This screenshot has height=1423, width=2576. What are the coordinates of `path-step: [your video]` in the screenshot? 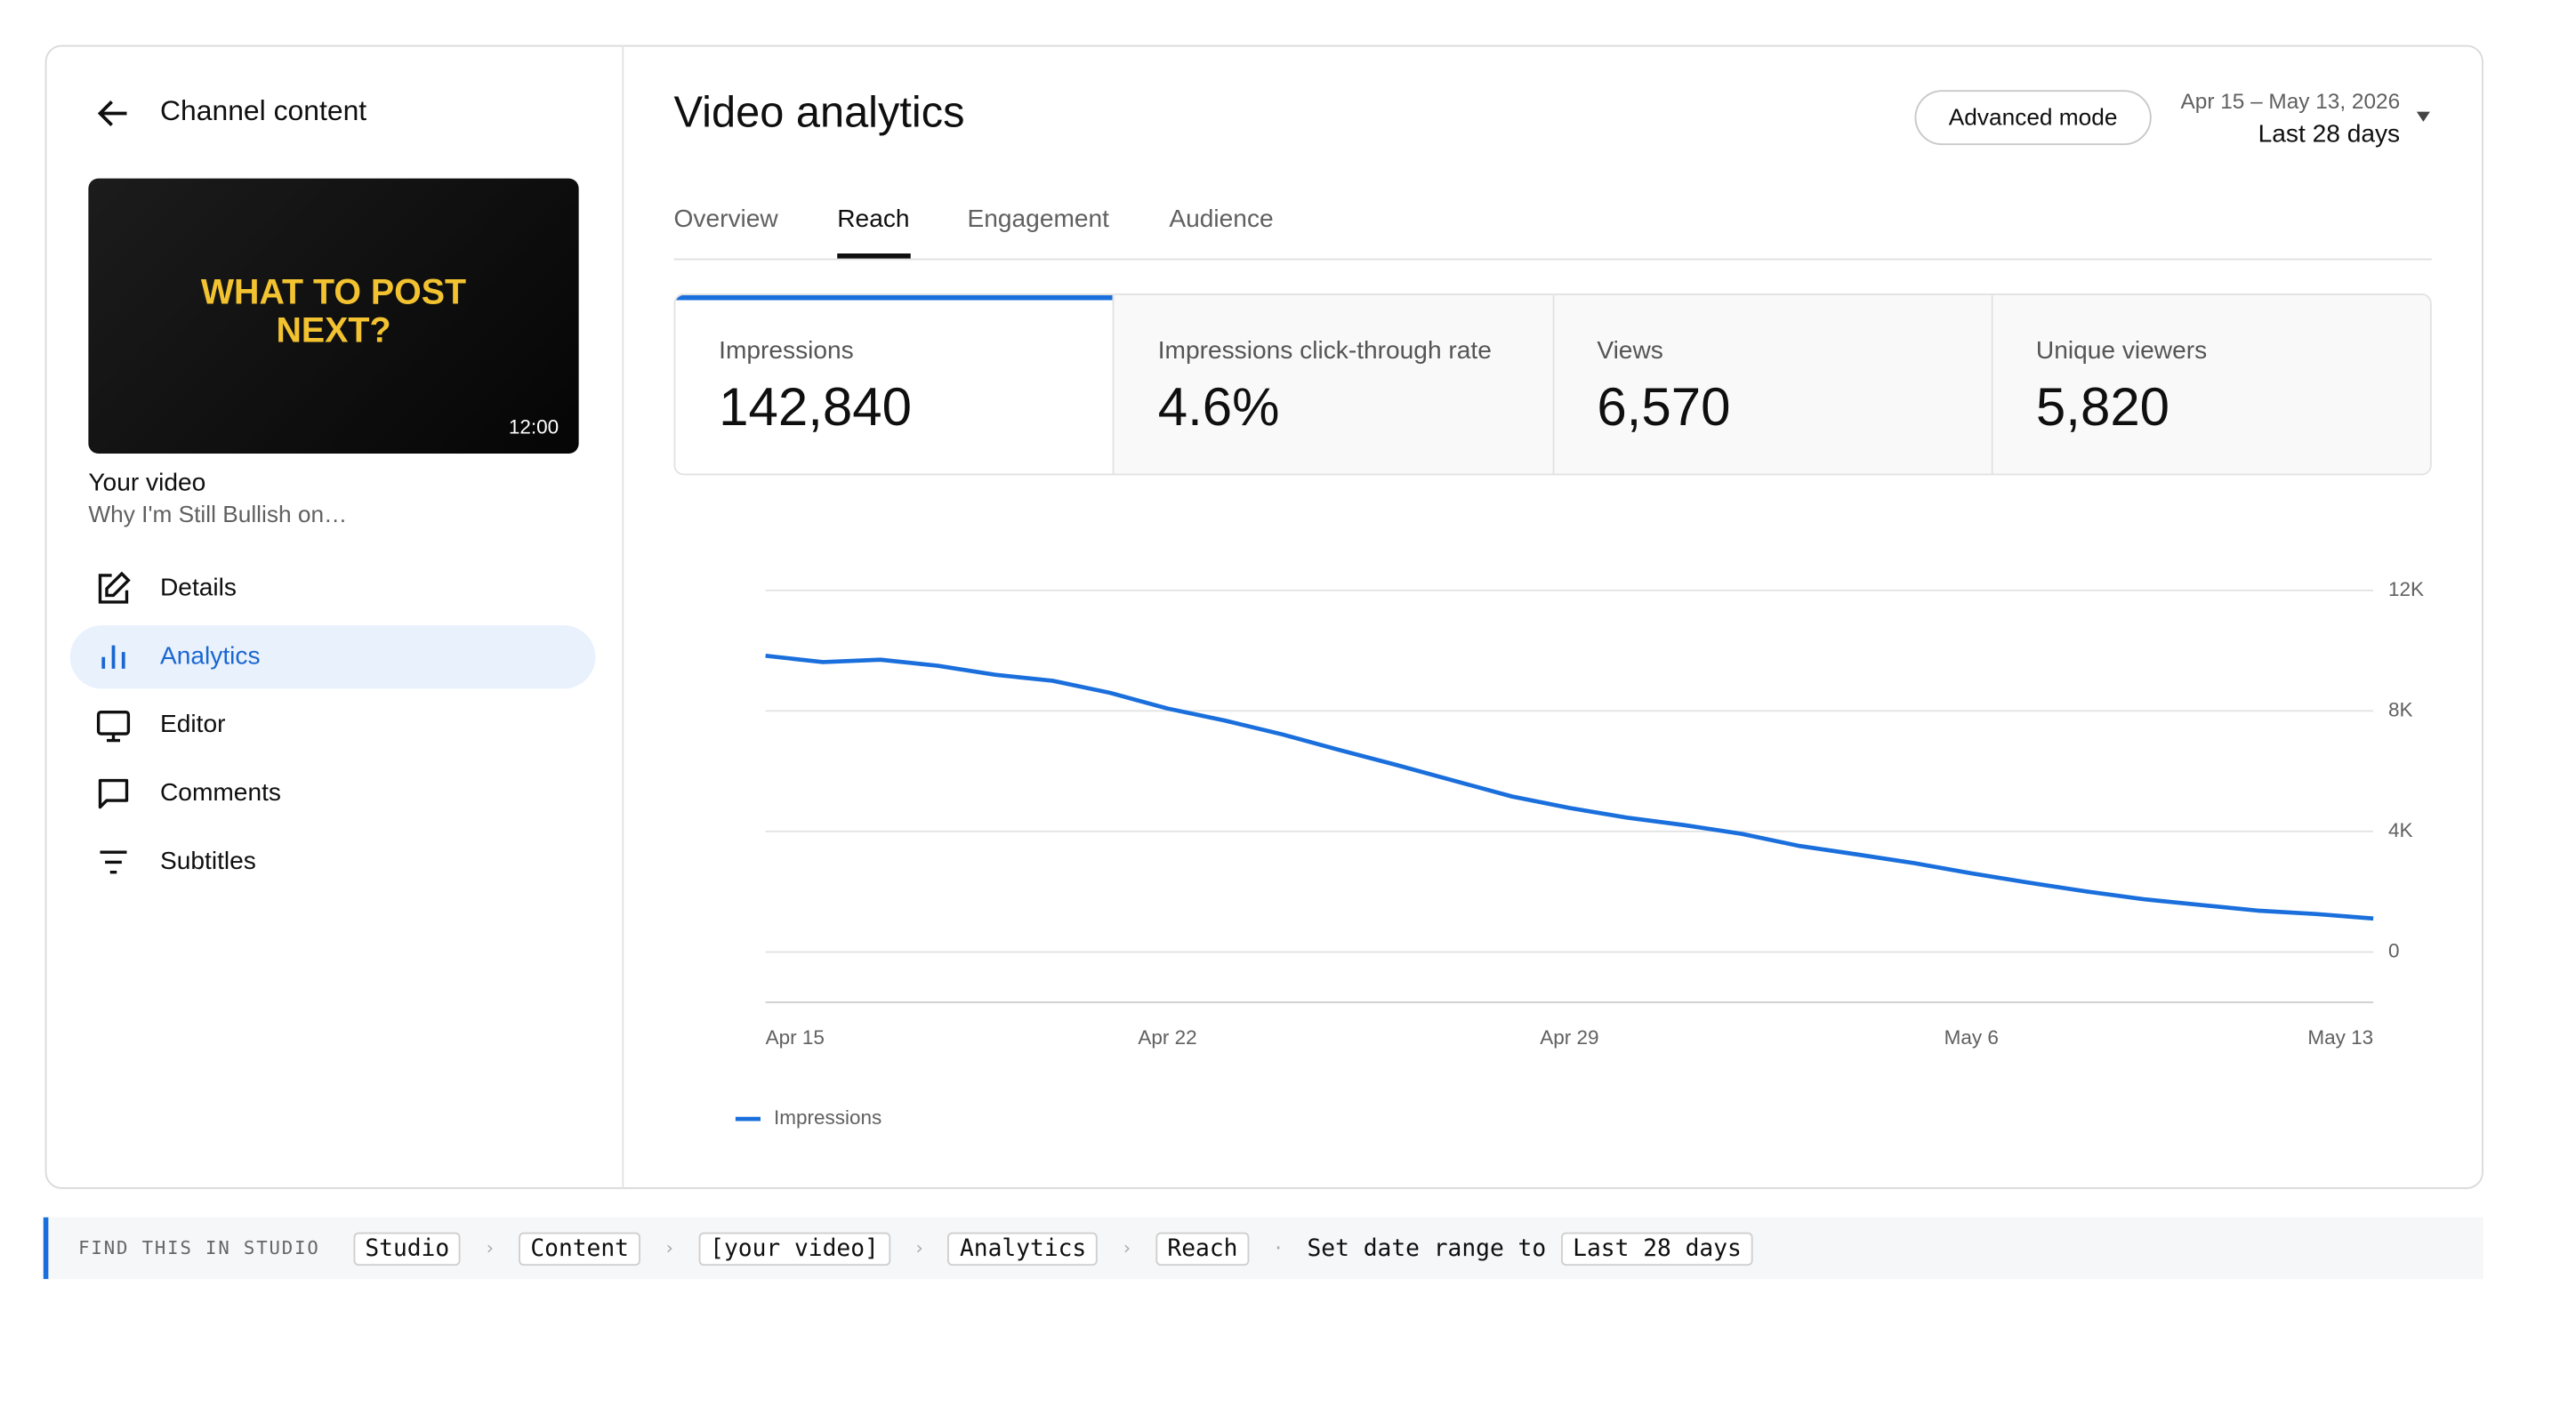 It's located at (794, 1248).